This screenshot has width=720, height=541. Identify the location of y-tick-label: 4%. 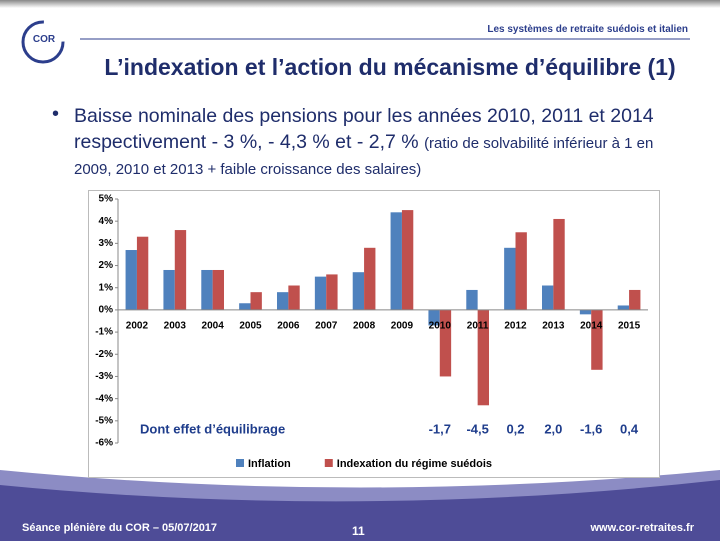
(106, 221).